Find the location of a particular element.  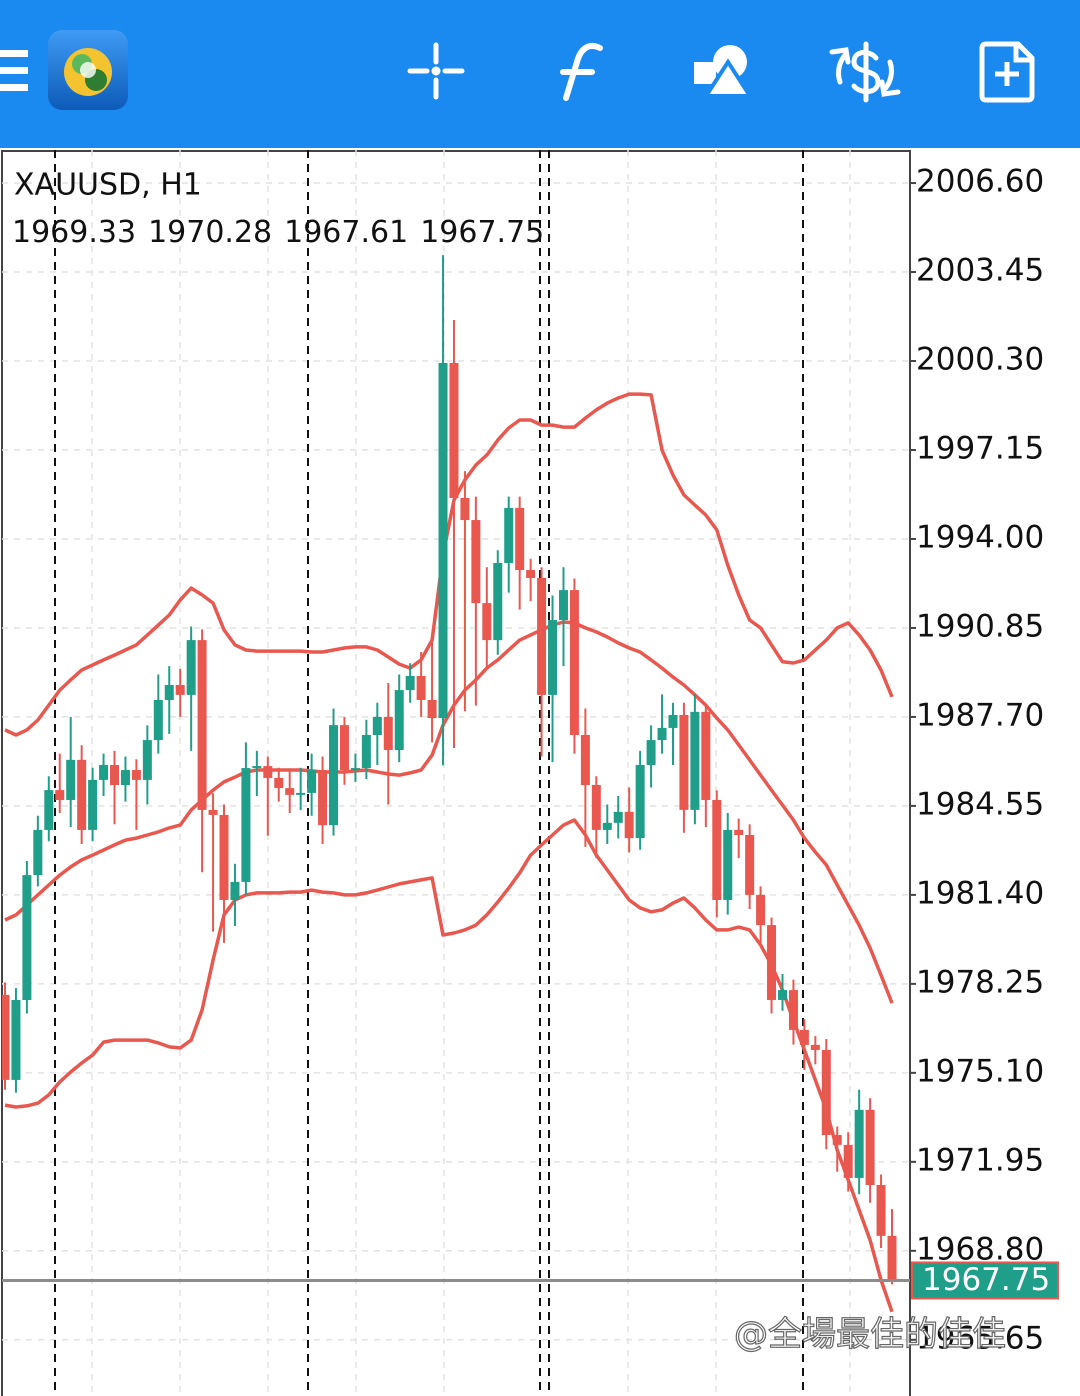

trade-button is located at coordinates (865, 72).